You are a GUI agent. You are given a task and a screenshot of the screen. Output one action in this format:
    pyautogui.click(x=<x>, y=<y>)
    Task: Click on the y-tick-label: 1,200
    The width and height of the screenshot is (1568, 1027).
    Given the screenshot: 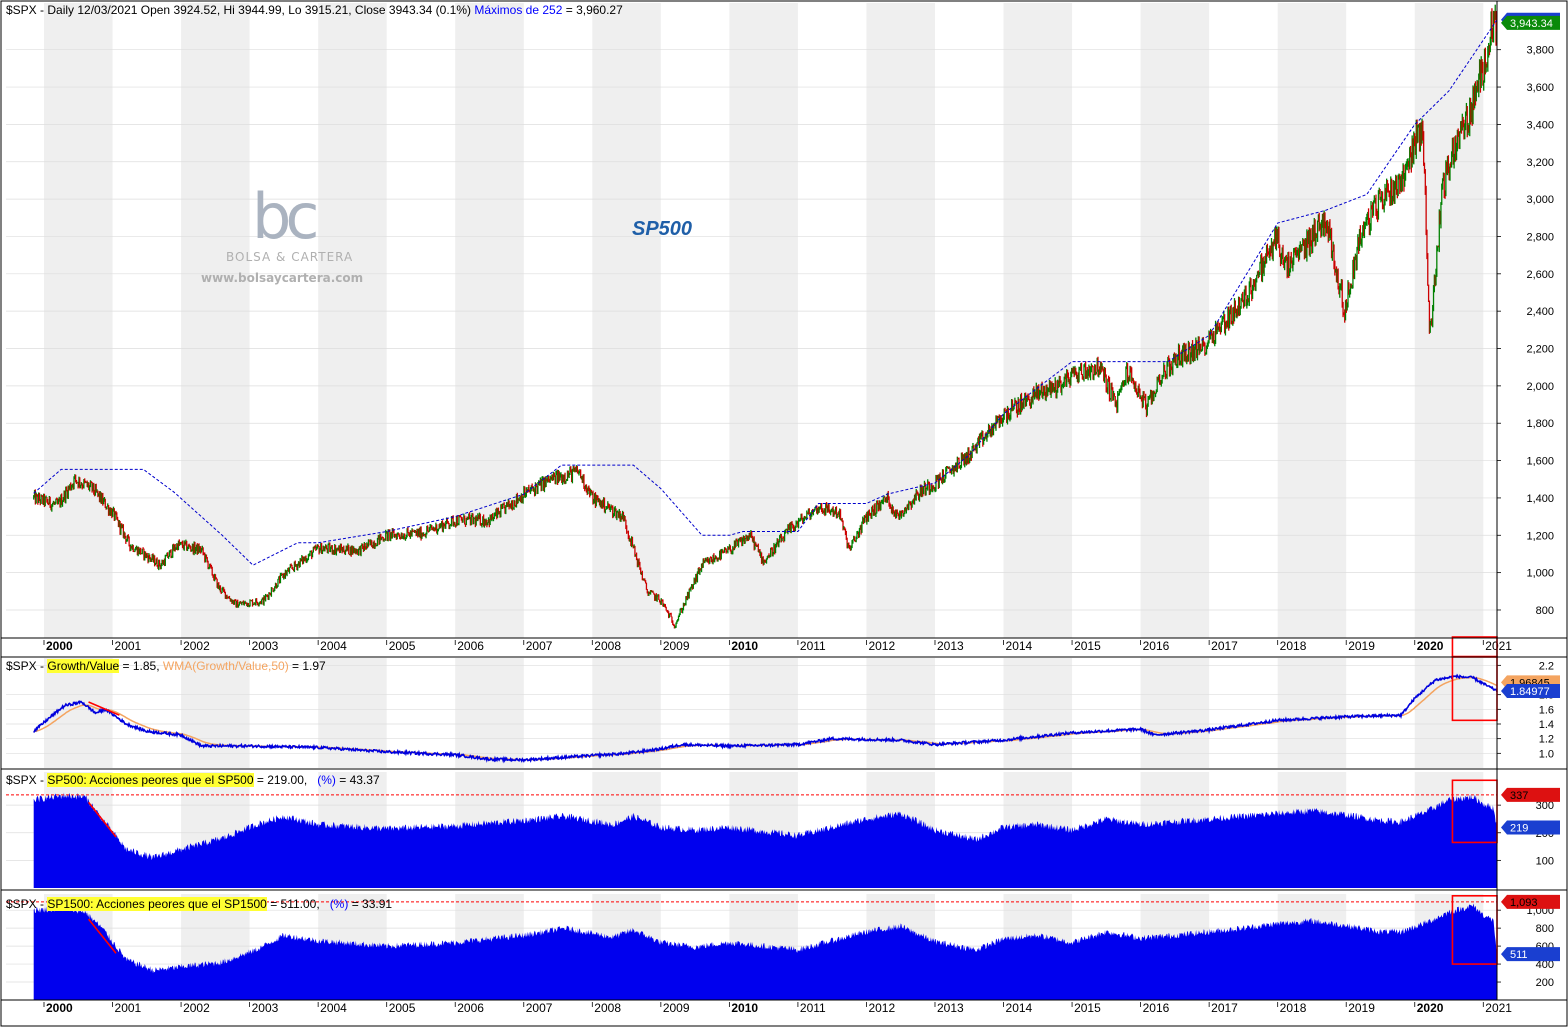 What is the action you would take?
    pyautogui.click(x=1540, y=536)
    